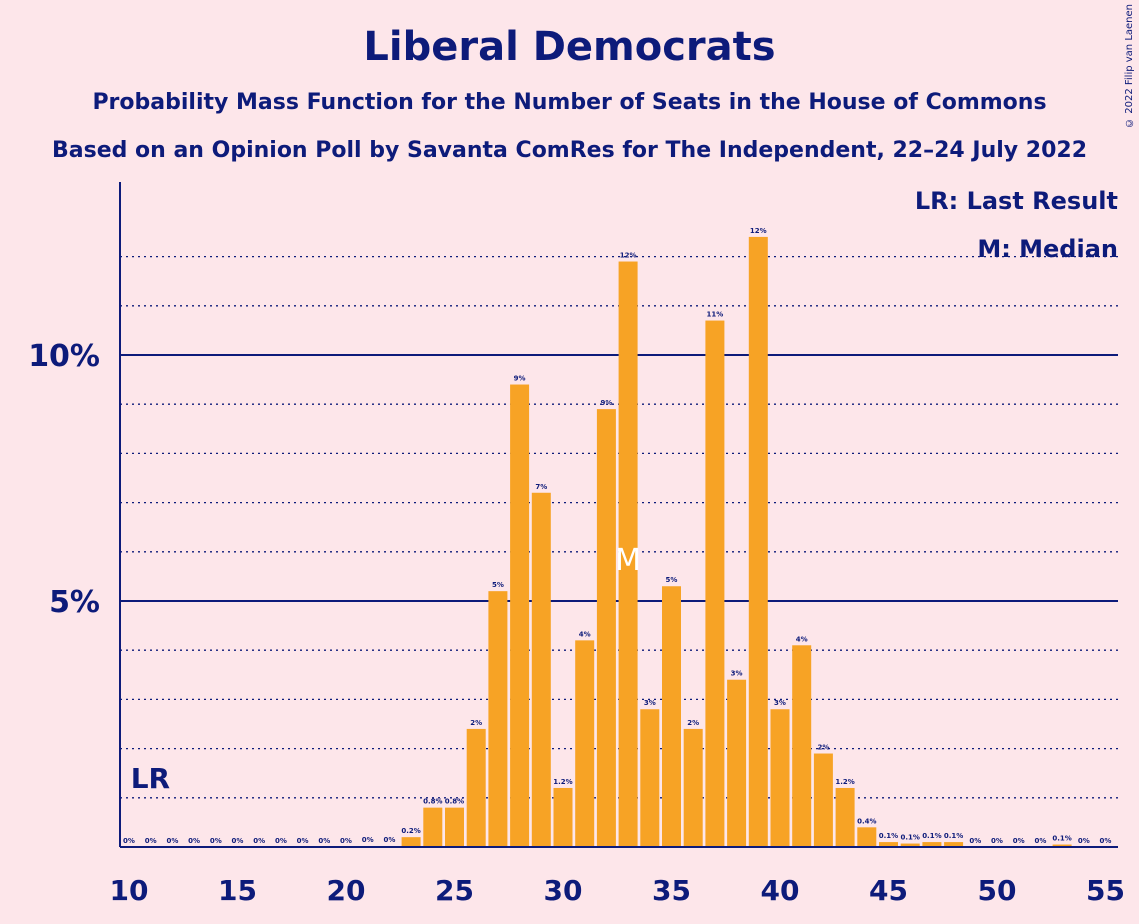  Describe the element at coordinates (671, 890) in the screenshot. I see `x-tick-35: 35` at that location.